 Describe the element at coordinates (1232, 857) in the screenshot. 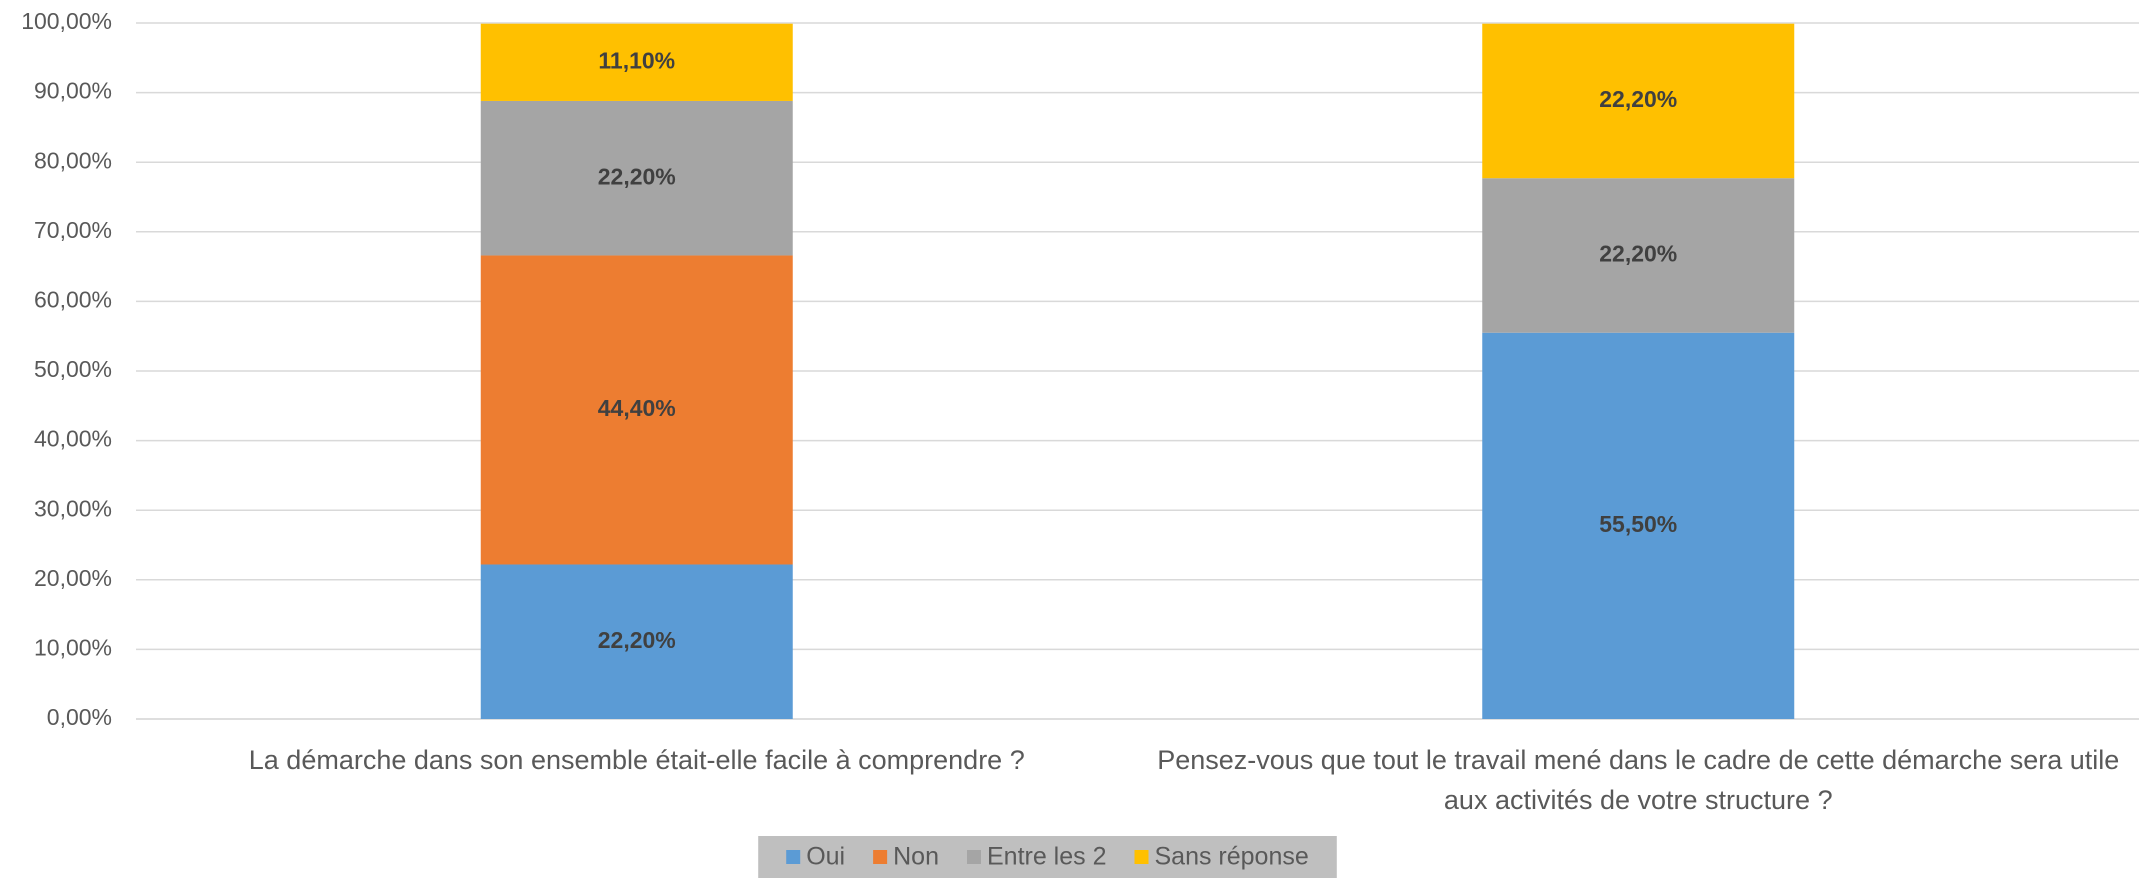

I see `legend-label: Sans réponse` at that location.